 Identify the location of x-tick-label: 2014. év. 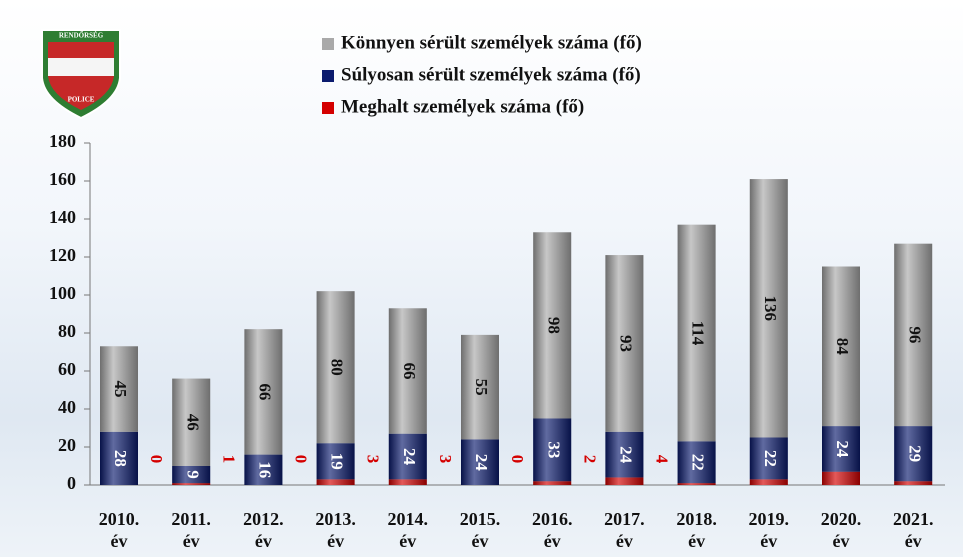
(408, 530).